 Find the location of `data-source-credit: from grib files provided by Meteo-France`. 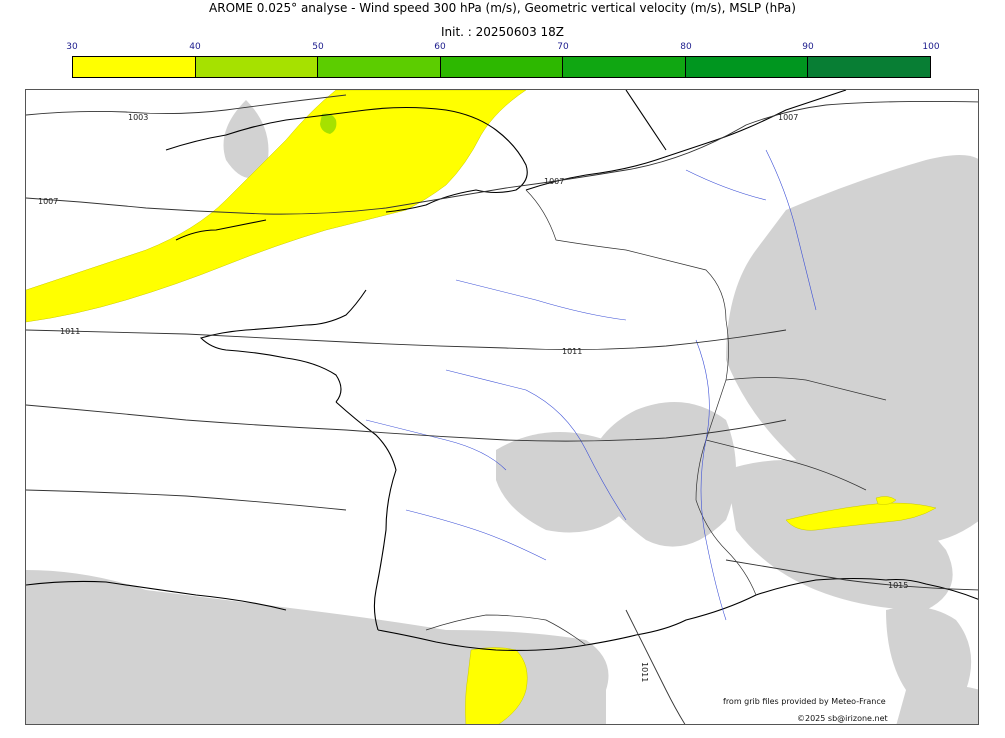

data-source-credit: from grib files provided by Meteo-France is located at coordinates (804, 701).